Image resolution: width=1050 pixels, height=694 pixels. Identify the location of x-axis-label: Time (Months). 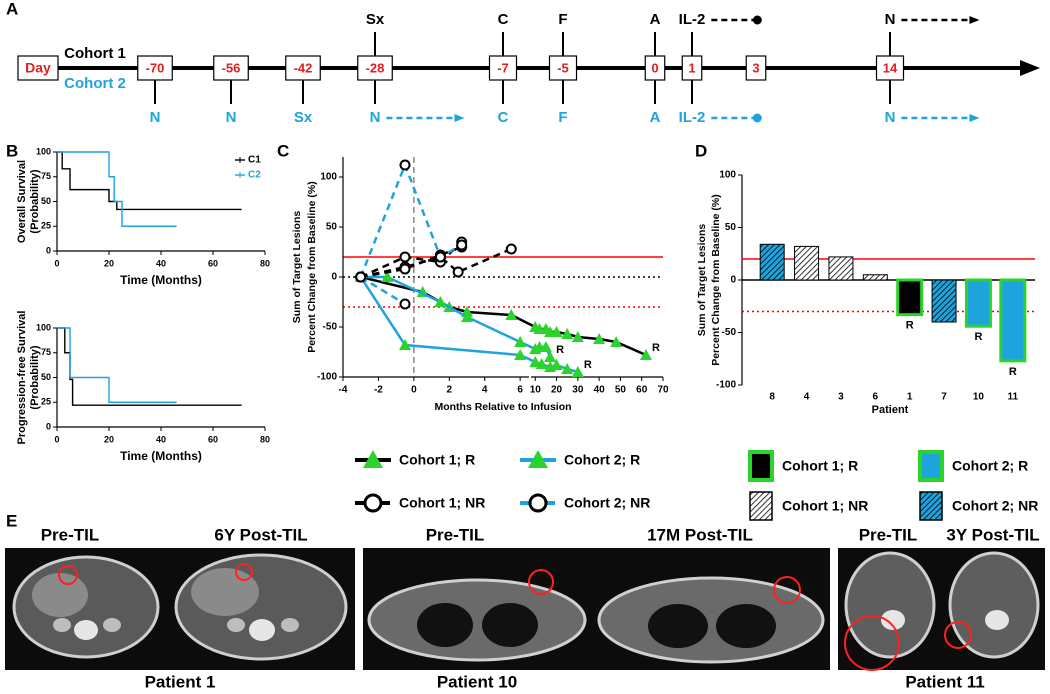
(161, 280).